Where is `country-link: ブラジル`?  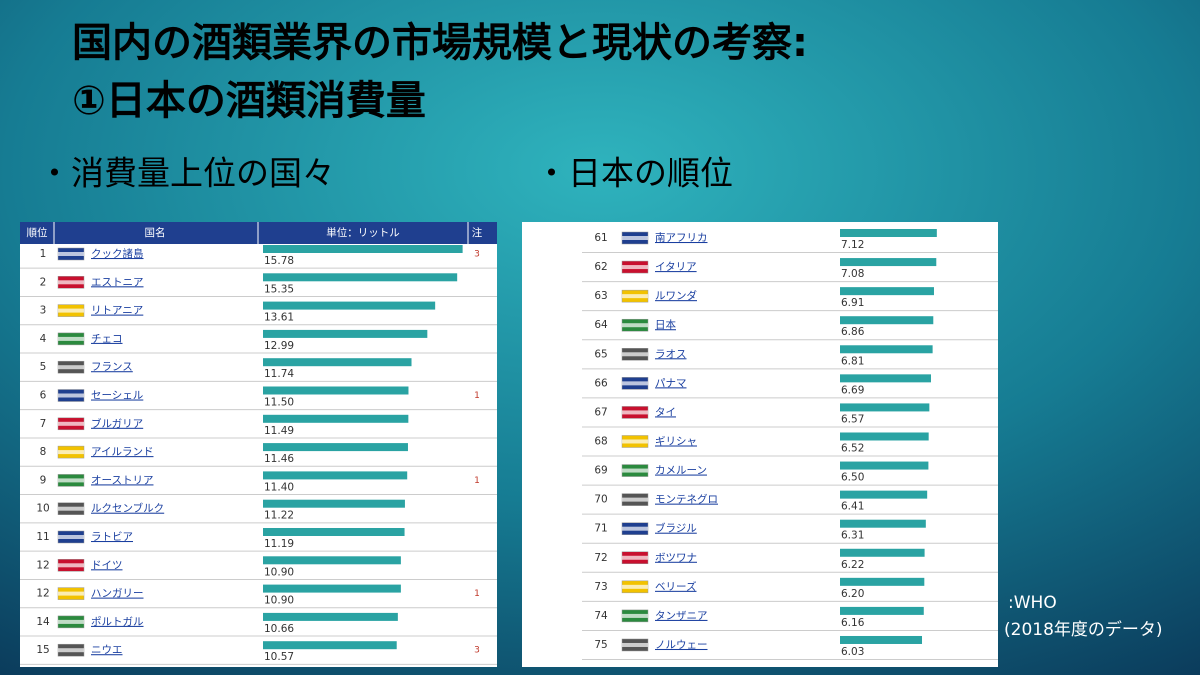
country-link: ブラジル is located at coordinates (676, 528).